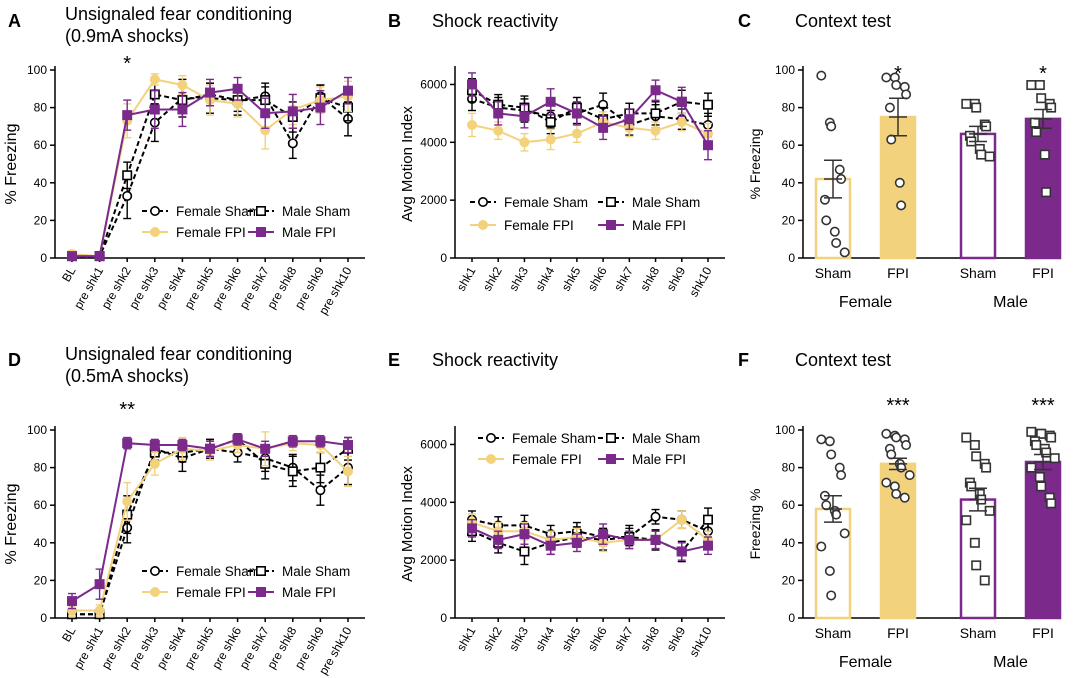 The height and width of the screenshot is (678, 1084). Describe the element at coordinates (833, 563) in the screenshot. I see `bar` at that location.